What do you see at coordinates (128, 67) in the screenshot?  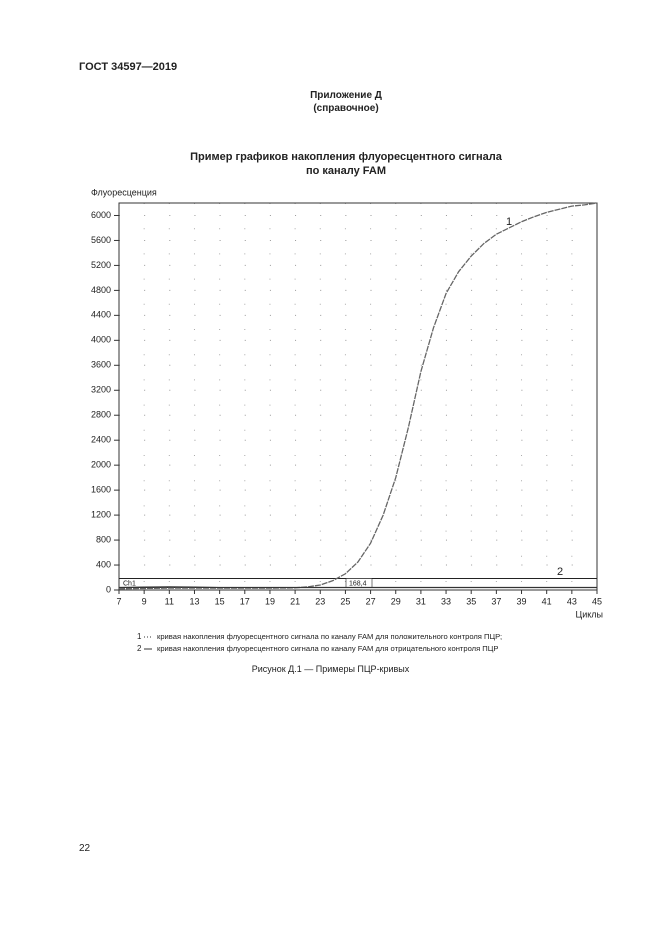 I see `standard-id: ГОСТ 34597—2019` at bounding box center [128, 67].